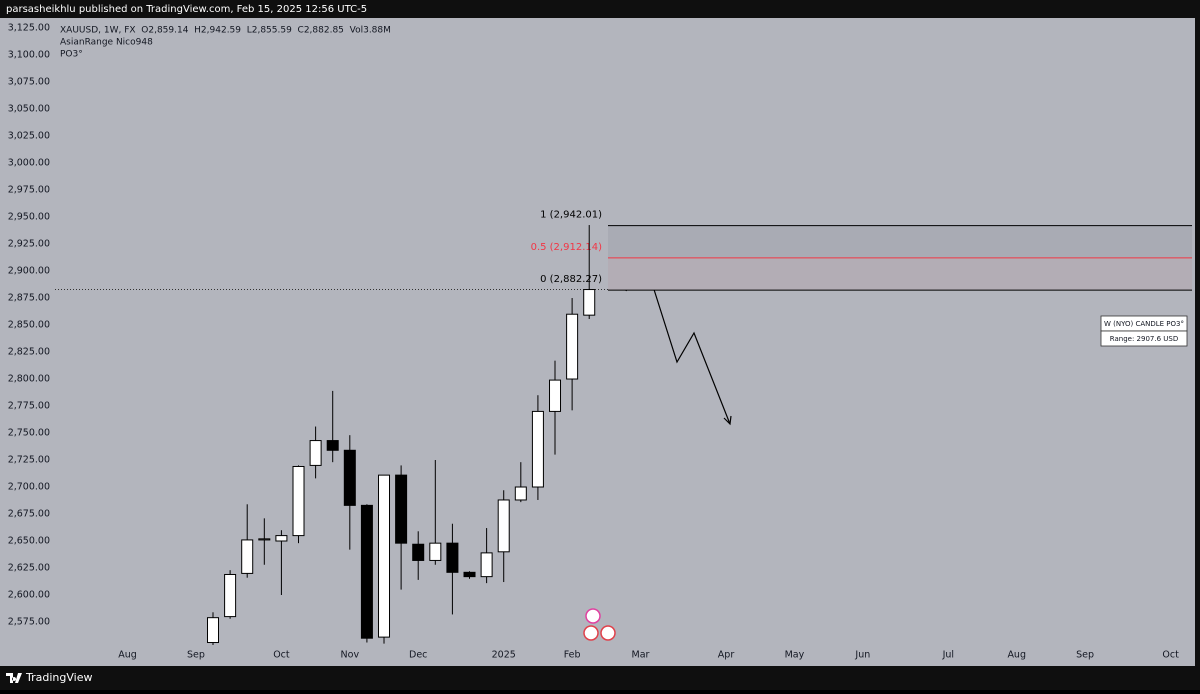 This screenshot has width=1200, height=694. What do you see at coordinates (1144, 324) in the screenshot?
I see `info-box-title: W (NYO) CANDLE PO3°` at bounding box center [1144, 324].